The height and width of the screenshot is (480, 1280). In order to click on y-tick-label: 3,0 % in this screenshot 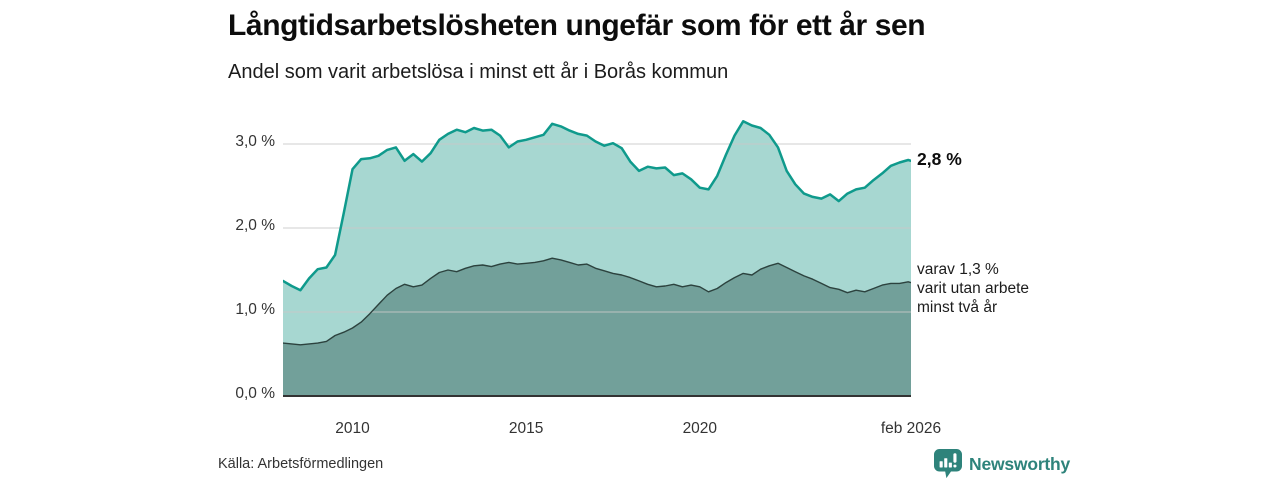, I will do `click(255, 141)`.